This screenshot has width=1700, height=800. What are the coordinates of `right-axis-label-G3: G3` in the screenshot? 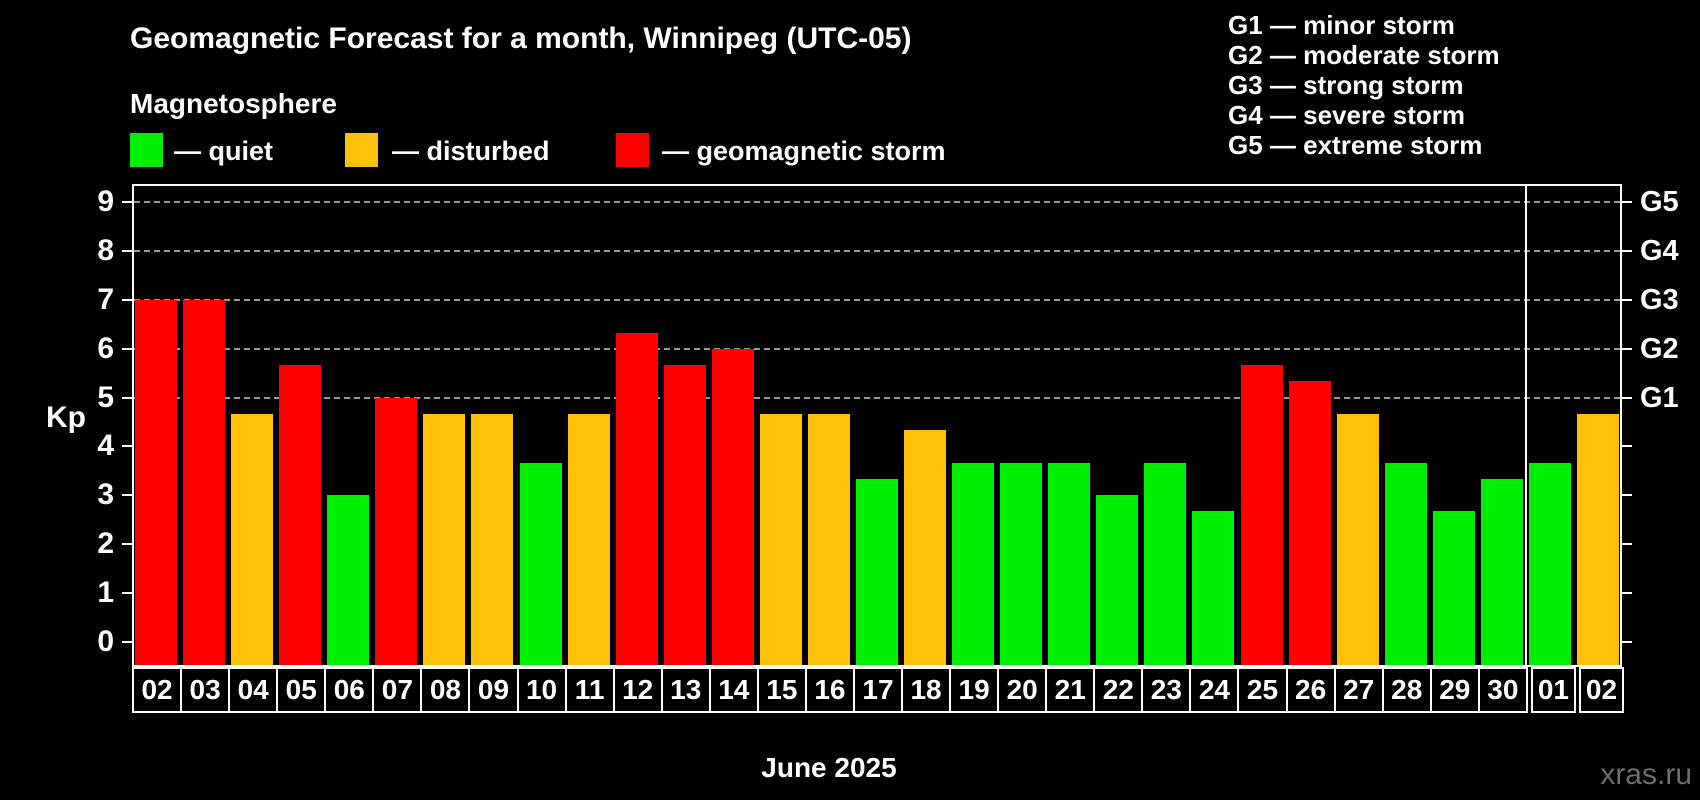 It's located at (1659, 299).